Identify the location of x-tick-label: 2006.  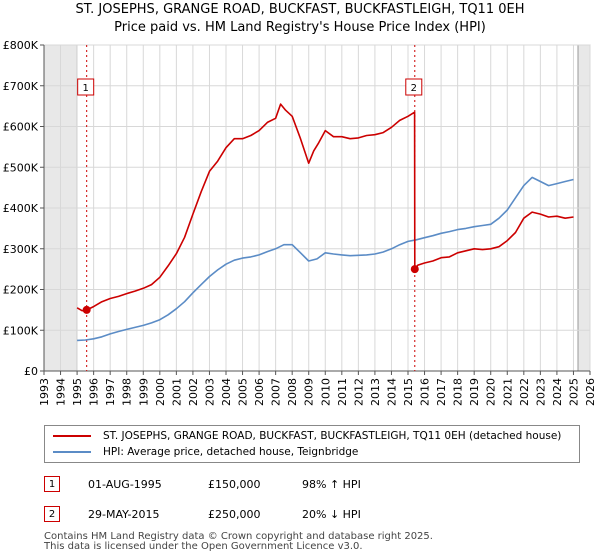
(259, 392).